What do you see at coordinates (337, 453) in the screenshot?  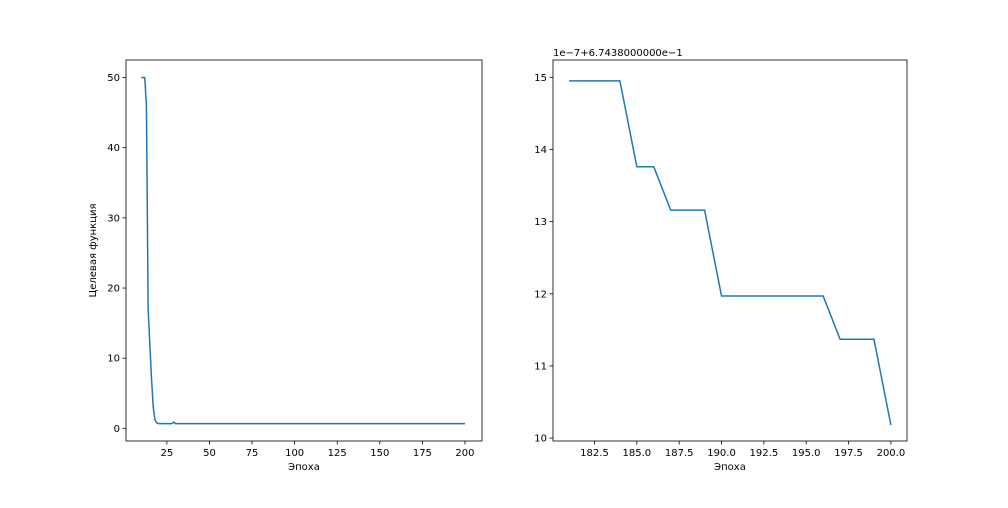 I see `left-x-tick-label: 125` at bounding box center [337, 453].